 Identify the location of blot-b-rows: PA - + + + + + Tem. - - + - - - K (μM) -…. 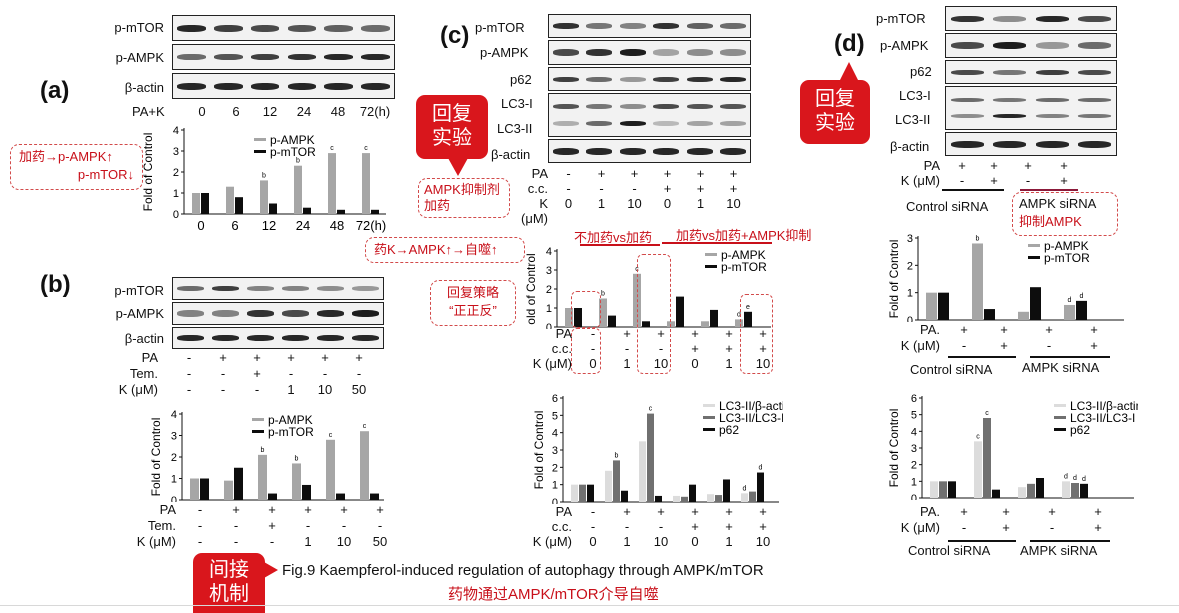
(236, 374).